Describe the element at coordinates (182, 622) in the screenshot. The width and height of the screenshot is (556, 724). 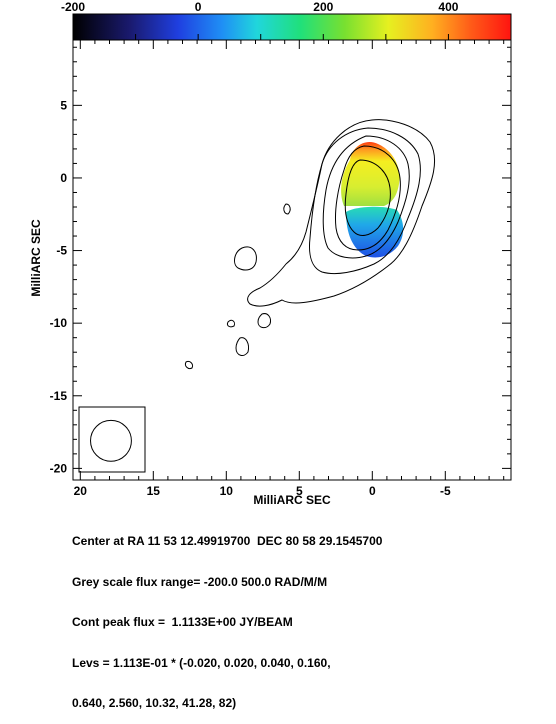
I see `caption-peak-flux: Cont peak flux = 1.1133E+00 JY/BEAM` at that location.